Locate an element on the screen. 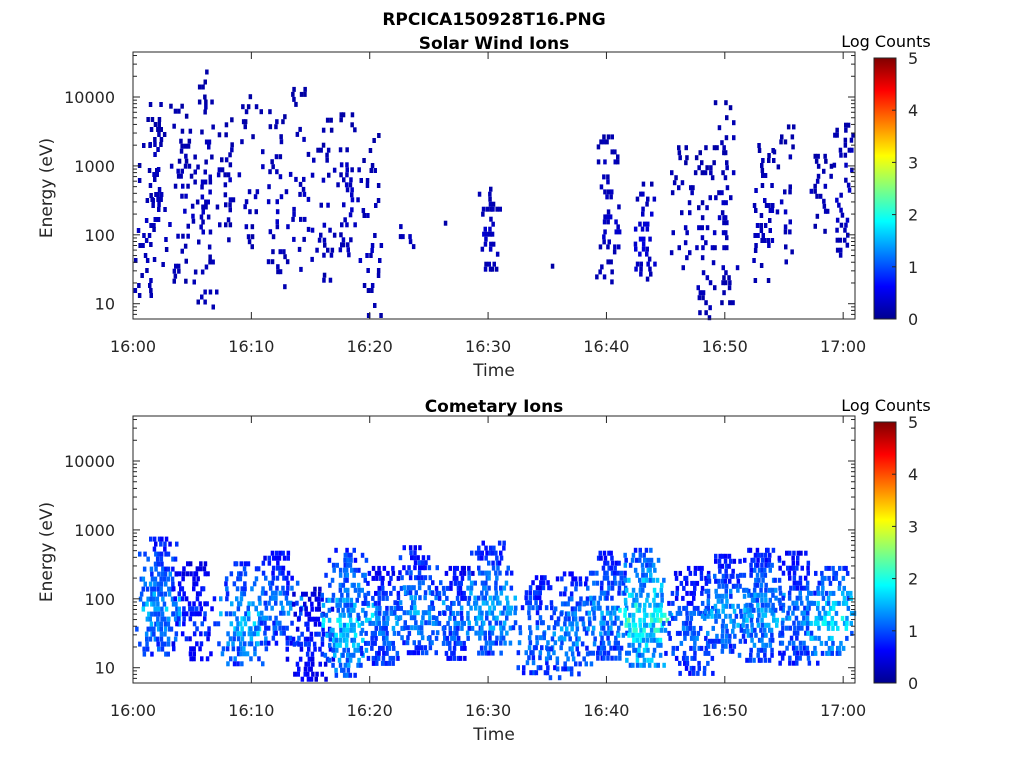 The image size is (1024, 768). colorbar-gradient is located at coordinates (885, 188).